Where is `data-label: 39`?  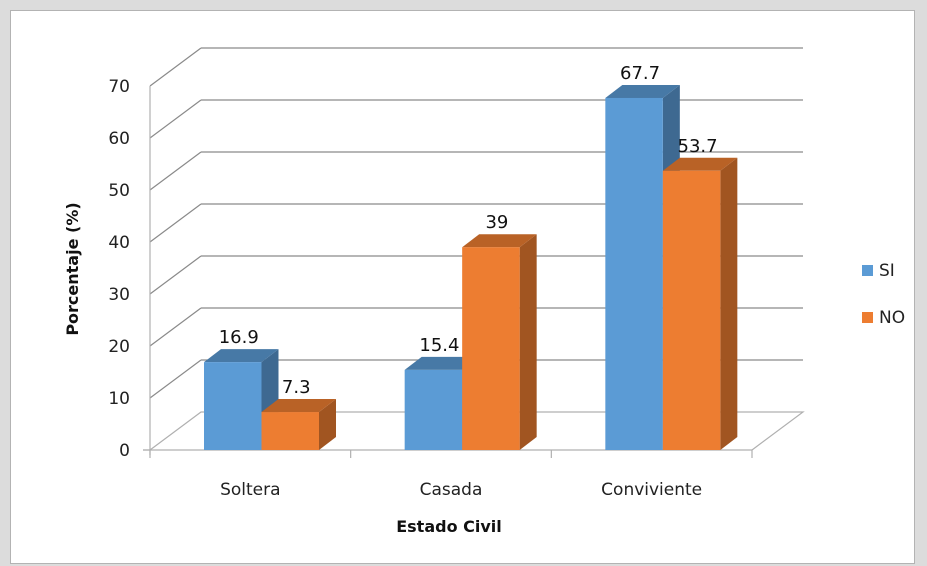
data-label: 39 is located at coordinates (496, 222).